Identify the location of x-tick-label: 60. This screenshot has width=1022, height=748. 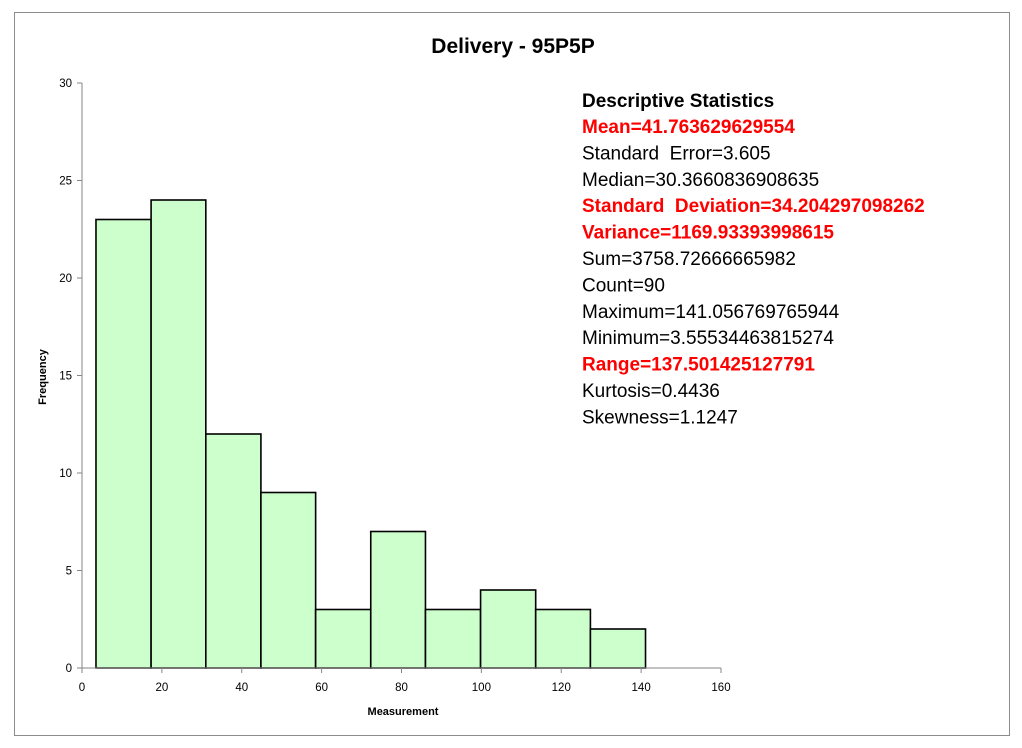
(321, 688).